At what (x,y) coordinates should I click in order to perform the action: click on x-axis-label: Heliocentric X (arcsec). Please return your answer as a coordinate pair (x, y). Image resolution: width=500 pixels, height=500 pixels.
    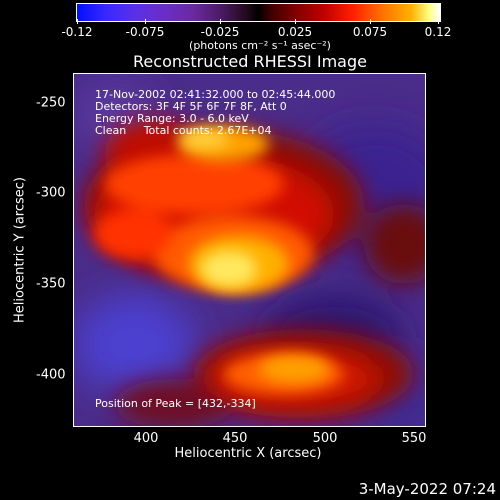
    Looking at the image, I should click on (248, 453).